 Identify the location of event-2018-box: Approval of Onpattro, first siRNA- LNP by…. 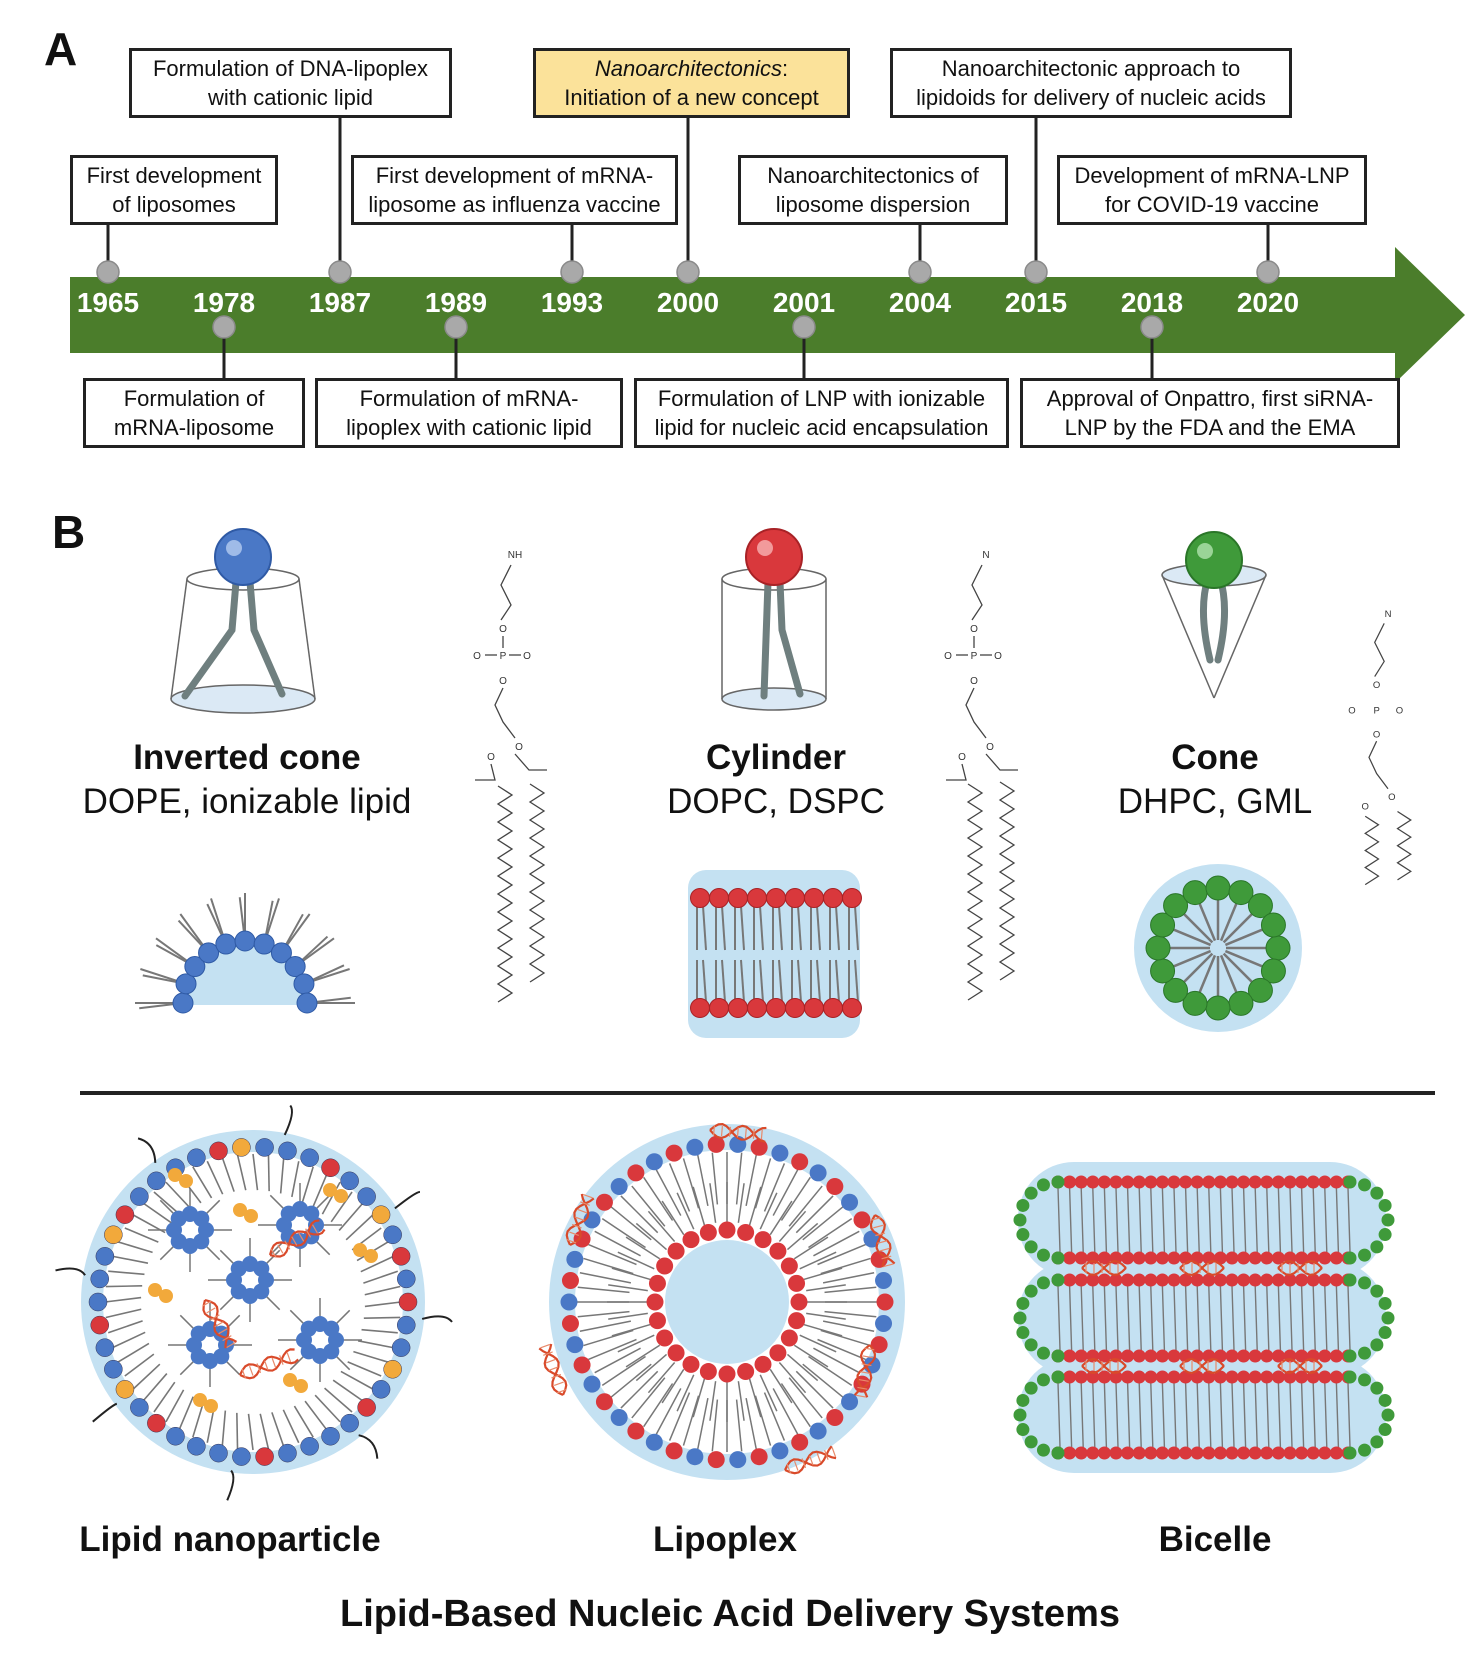
(1210, 413).